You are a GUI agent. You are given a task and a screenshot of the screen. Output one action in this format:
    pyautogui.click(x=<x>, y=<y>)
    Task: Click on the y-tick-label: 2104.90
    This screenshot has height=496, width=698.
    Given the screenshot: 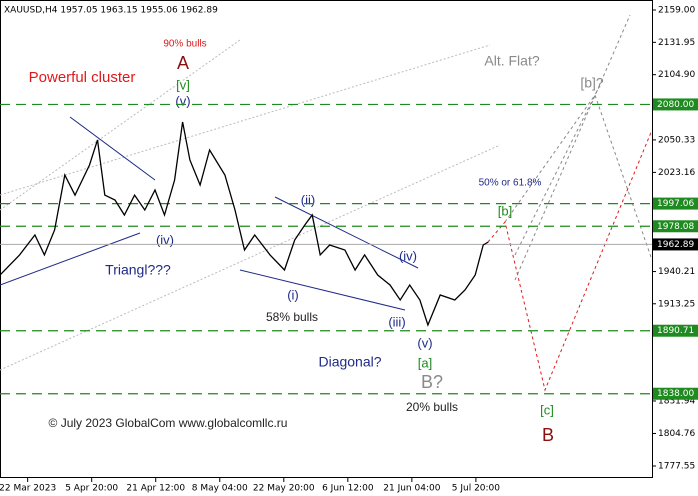 What is the action you would take?
    pyautogui.click(x=676, y=75)
    